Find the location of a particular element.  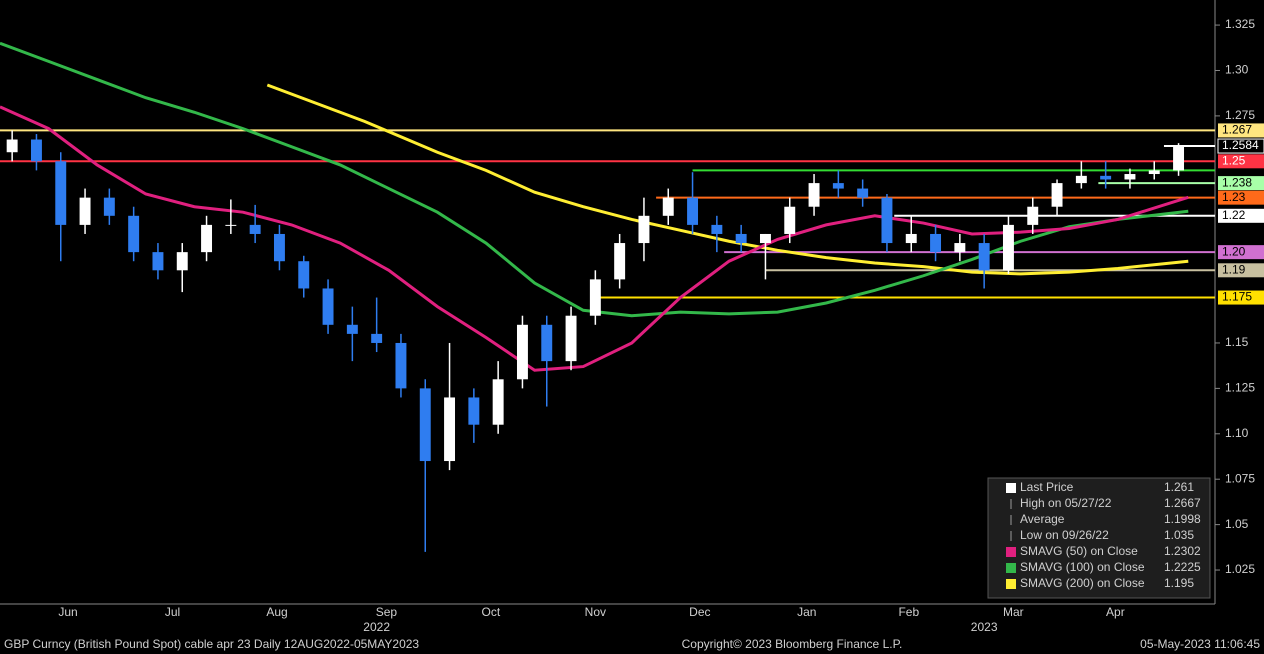

legend-box is located at coordinates (1099, 538).